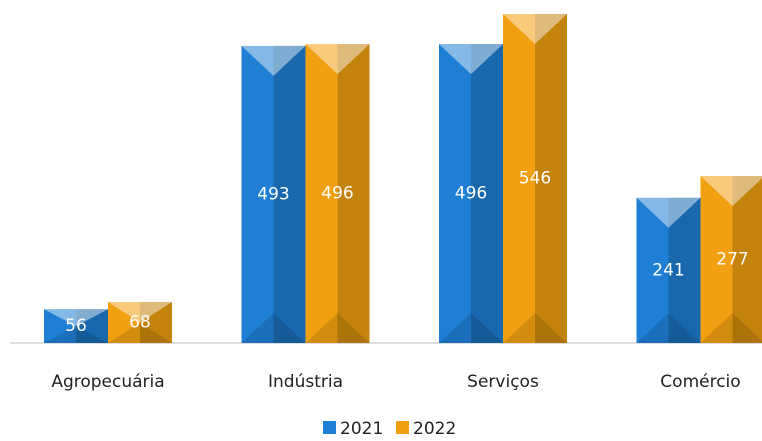 The width and height of the screenshot is (762, 441). I want to click on legend-label: 2021, so click(361, 429).